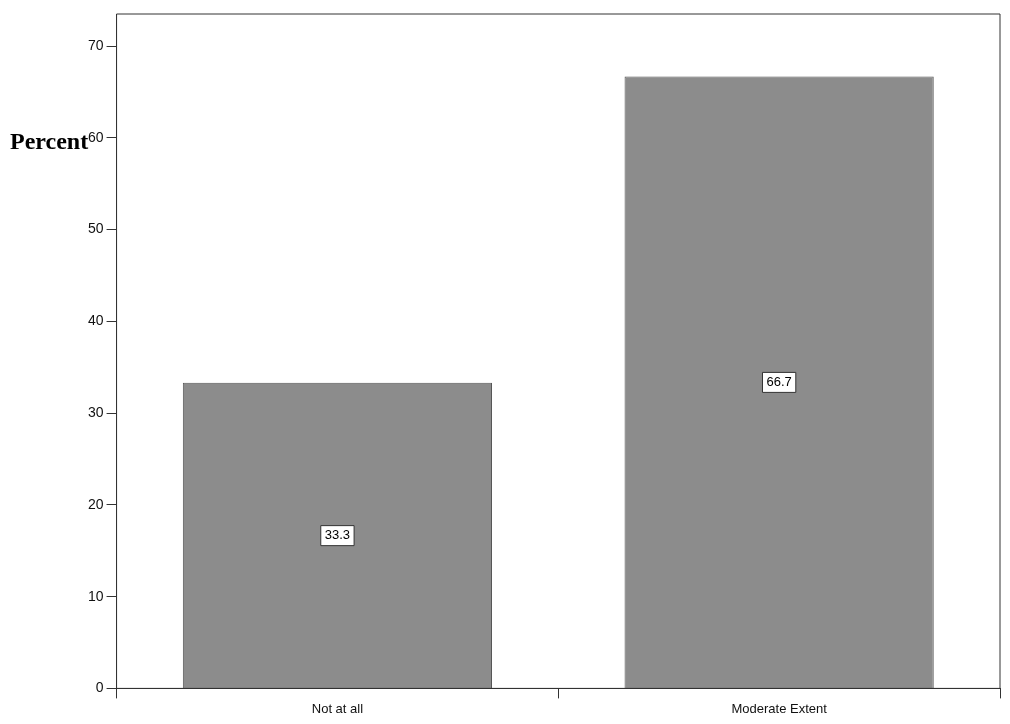  Describe the element at coordinates (95, 44) in the screenshot. I see `y-tick-label: 70` at that location.